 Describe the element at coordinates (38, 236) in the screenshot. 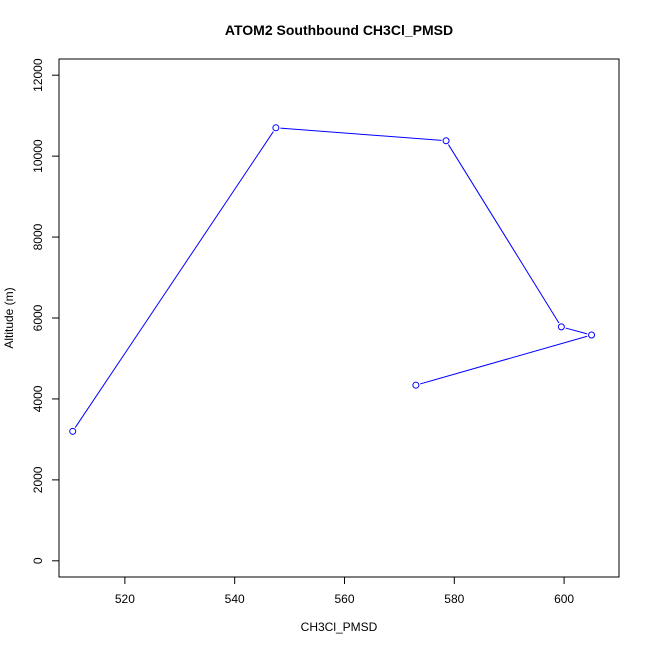

I see `y-tick-label: 8000` at that location.